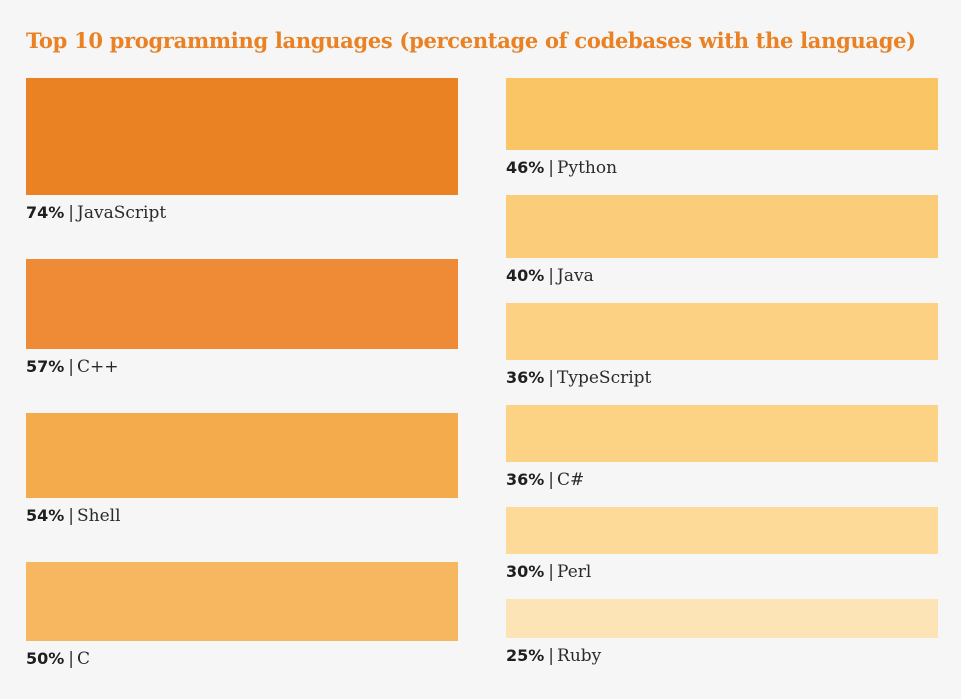  What do you see at coordinates (45, 658) in the screenshot?
I see `value-label: 50%` at bounding box center [45, 658].